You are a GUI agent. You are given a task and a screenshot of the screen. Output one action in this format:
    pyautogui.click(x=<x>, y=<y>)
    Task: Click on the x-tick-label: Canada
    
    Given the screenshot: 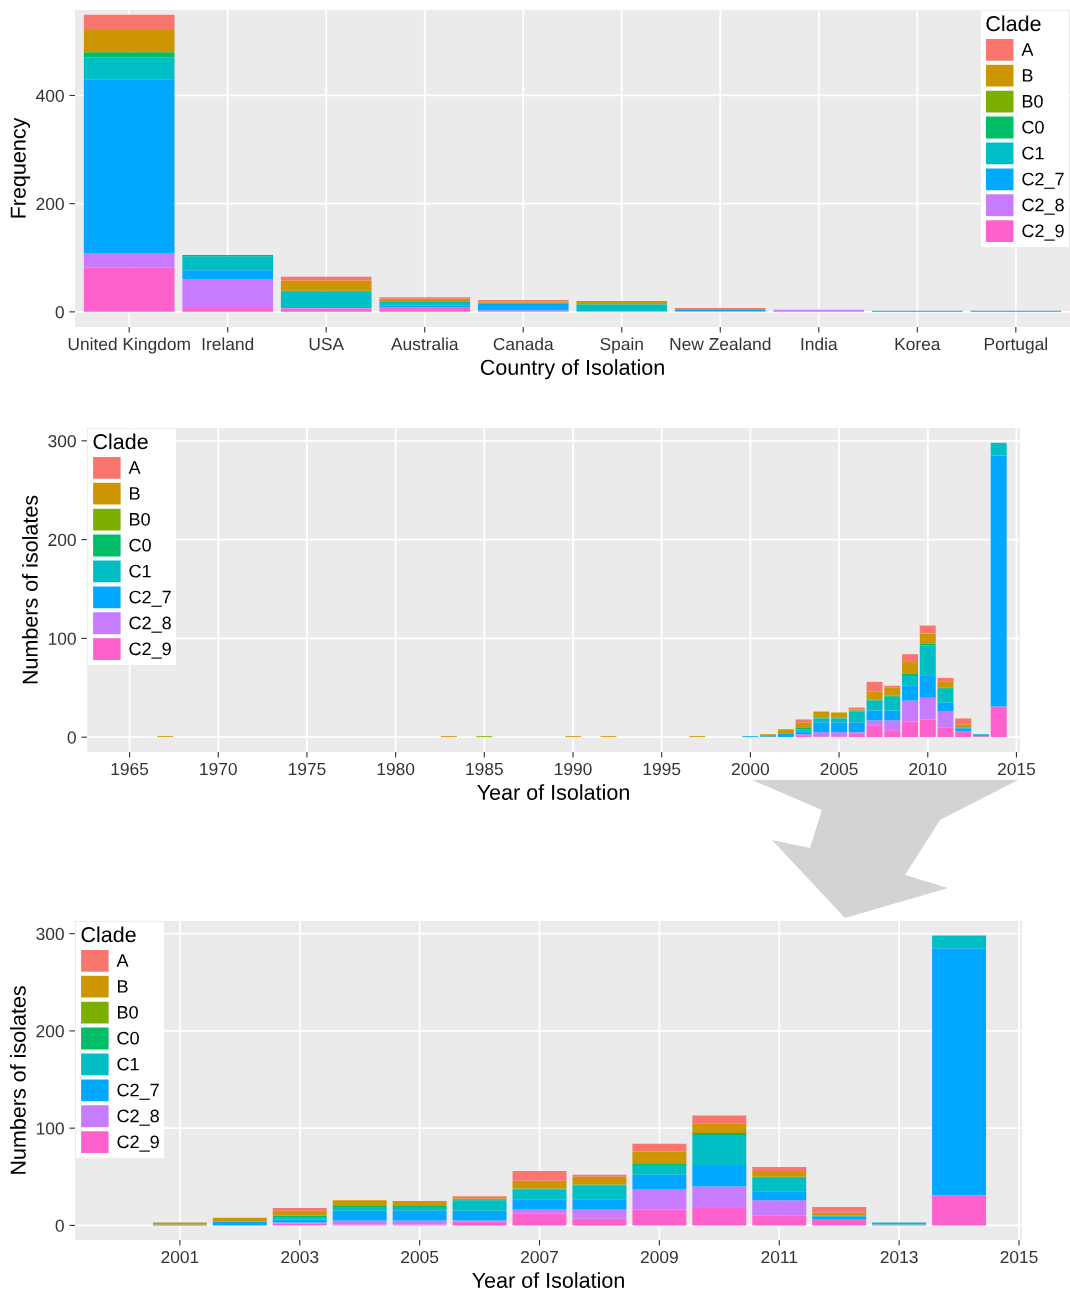 What is the action you would take?
    pyautogui.click(x=523, y=344)
    